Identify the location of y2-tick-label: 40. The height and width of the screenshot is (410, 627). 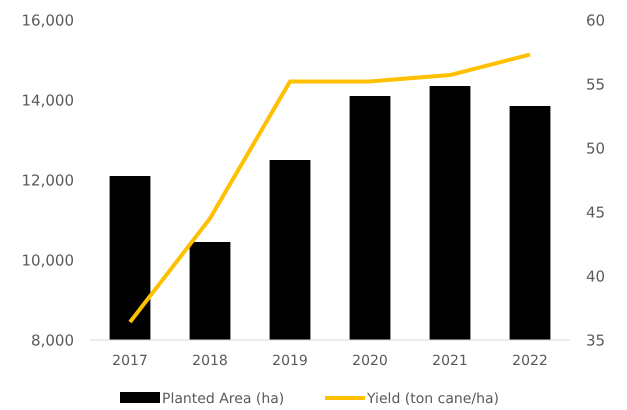
(596, 276).